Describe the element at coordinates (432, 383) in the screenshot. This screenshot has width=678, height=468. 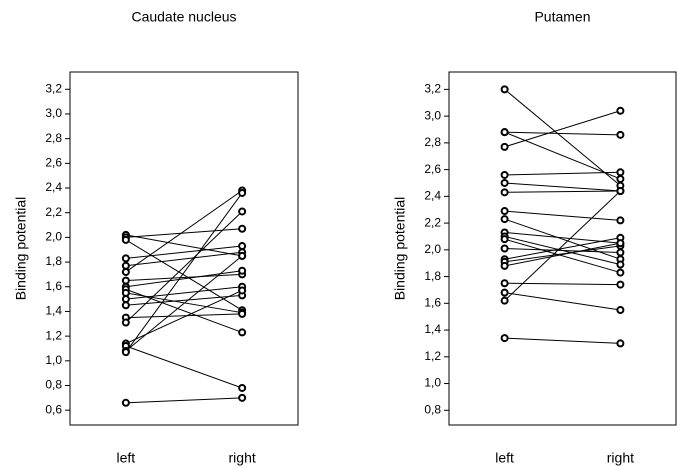
I see `y-tick-label: 1,0` at that location.